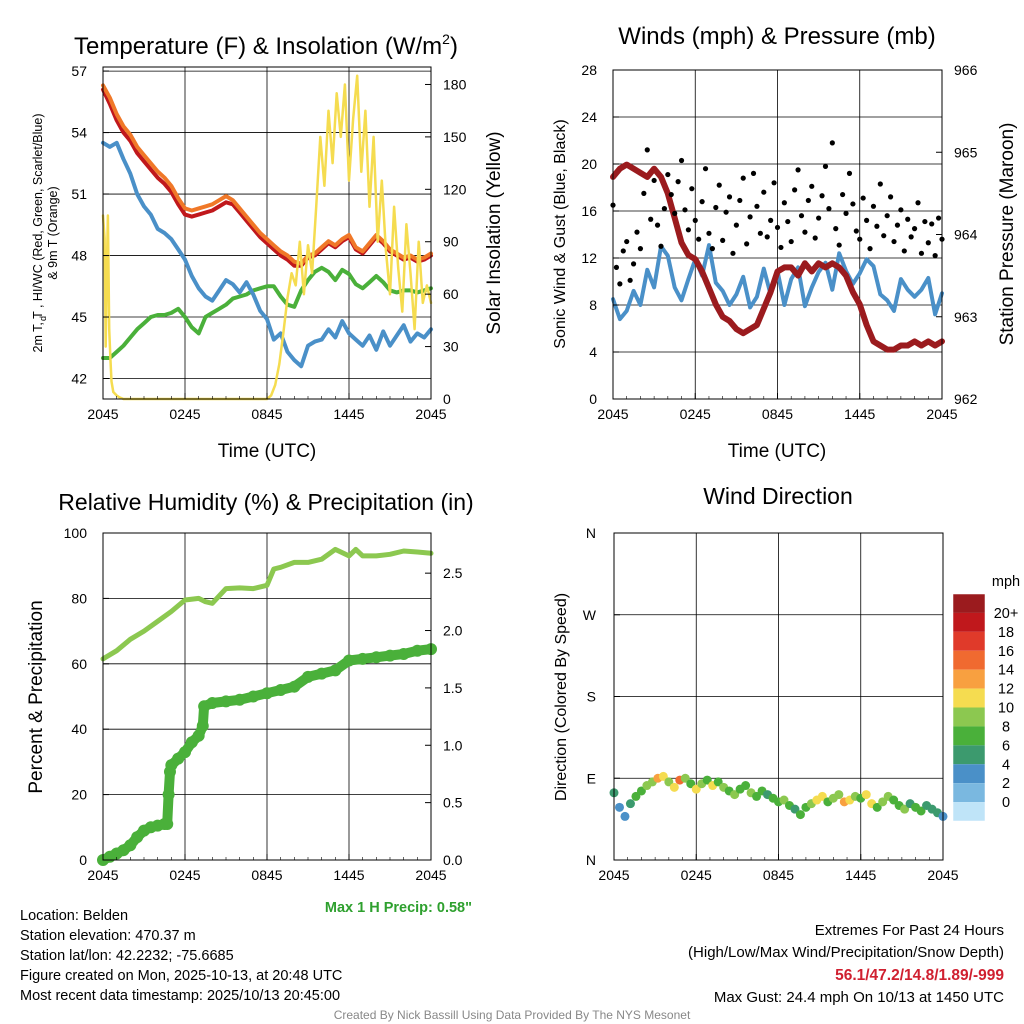 The width and height of the screenshot is (1024, 1024). What do you see at coordinates (43, 318) in the screenshot?
I see `temperature-ylabel-sub: d` at bounding box center [43, 318].